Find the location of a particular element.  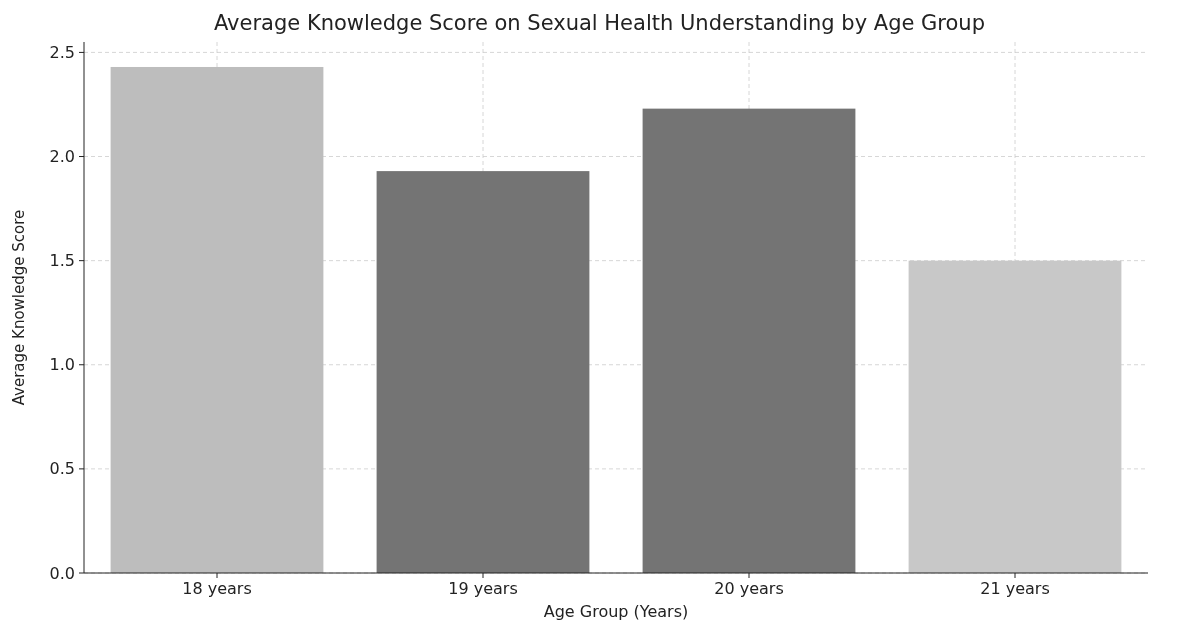

x-axis-title: Age Group (Years) is located at coordinates (616, 611).